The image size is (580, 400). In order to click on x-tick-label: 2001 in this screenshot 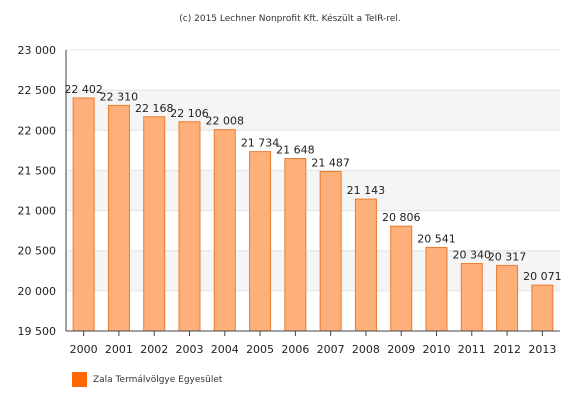, I will do `click(119, 349)`.